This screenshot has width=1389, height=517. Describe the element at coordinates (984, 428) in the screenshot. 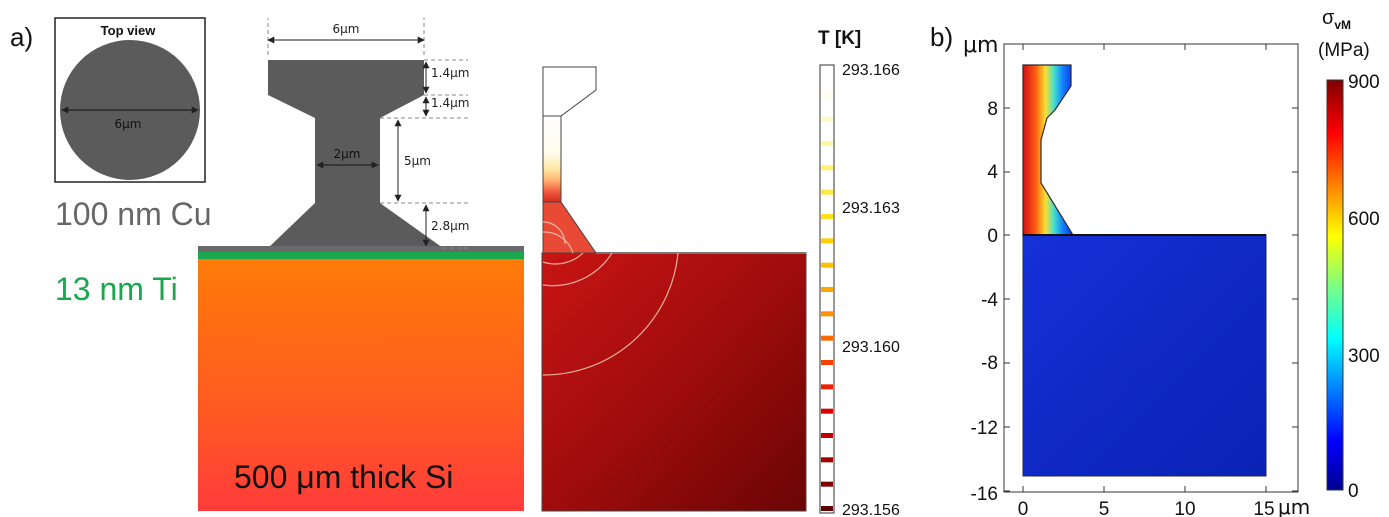

I see `y-tick-minus-12: -12` at that location.